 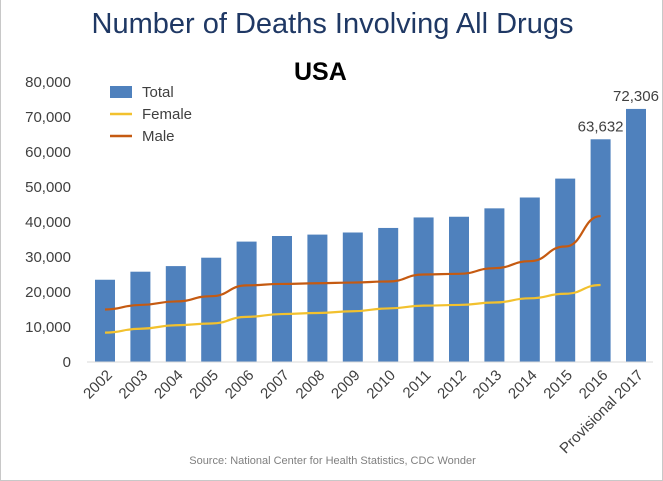 What do you see at coordinates (332, 24) in the screenshot?
I see `chart-title: Number of Deaths Involving All Drugs` at bounding box center [332, 24].